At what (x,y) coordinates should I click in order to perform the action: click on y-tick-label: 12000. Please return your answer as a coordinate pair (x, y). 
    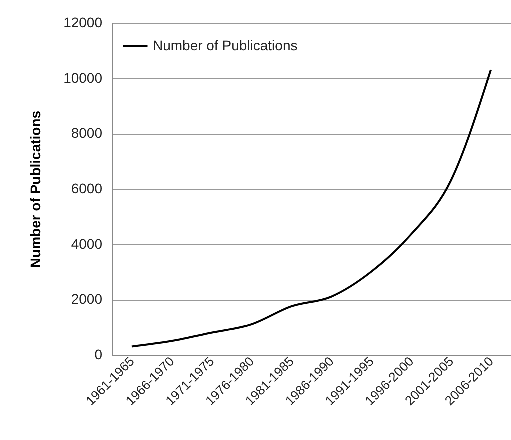
    Looking at the image, I should click on (83, 22).